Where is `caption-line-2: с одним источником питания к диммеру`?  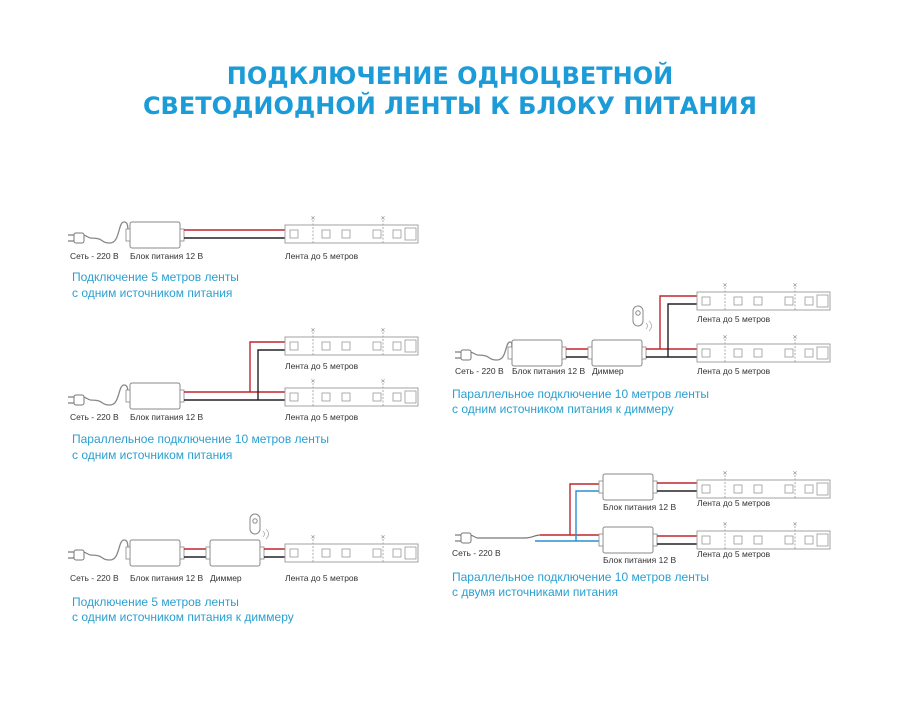 caption-line-2: с одним источником питания к диммеру is located at coordinates (563, 409).